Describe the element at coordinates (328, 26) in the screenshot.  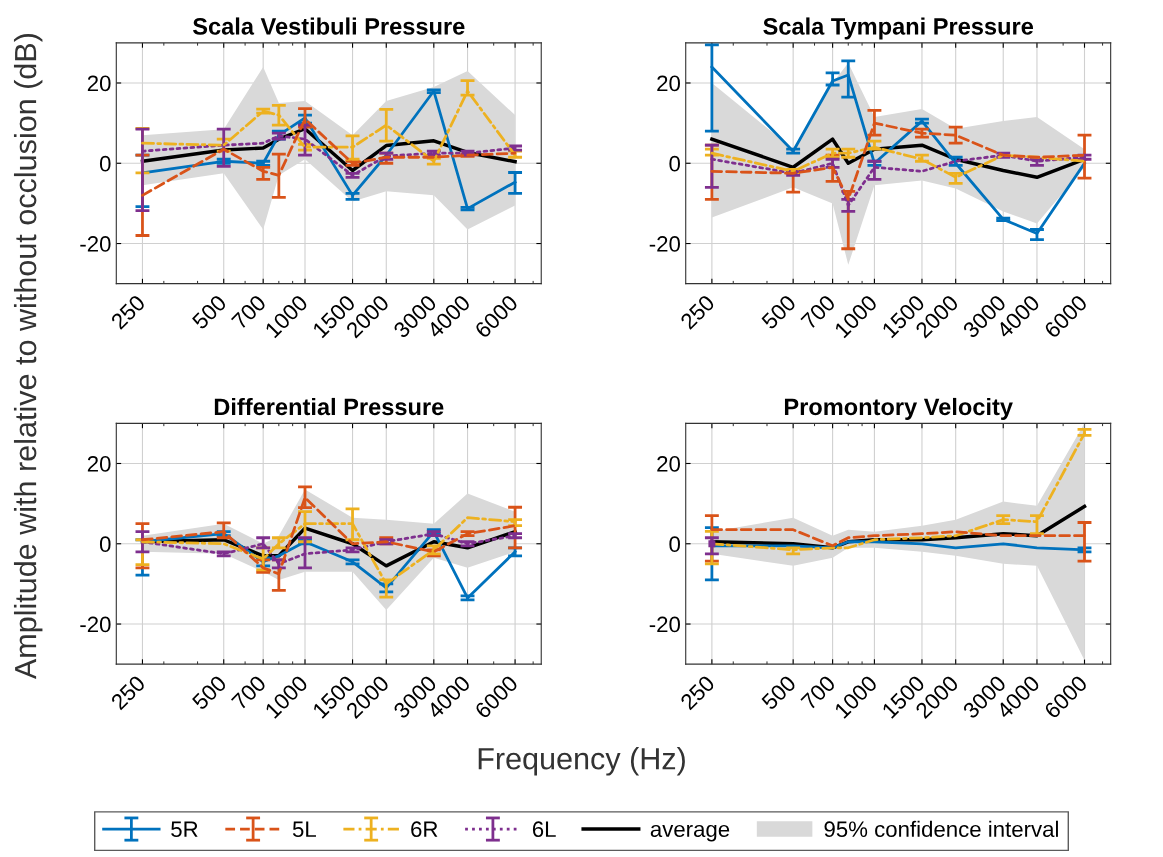
I see `chart-title: Scala Vestibuli Pressure` at that location.